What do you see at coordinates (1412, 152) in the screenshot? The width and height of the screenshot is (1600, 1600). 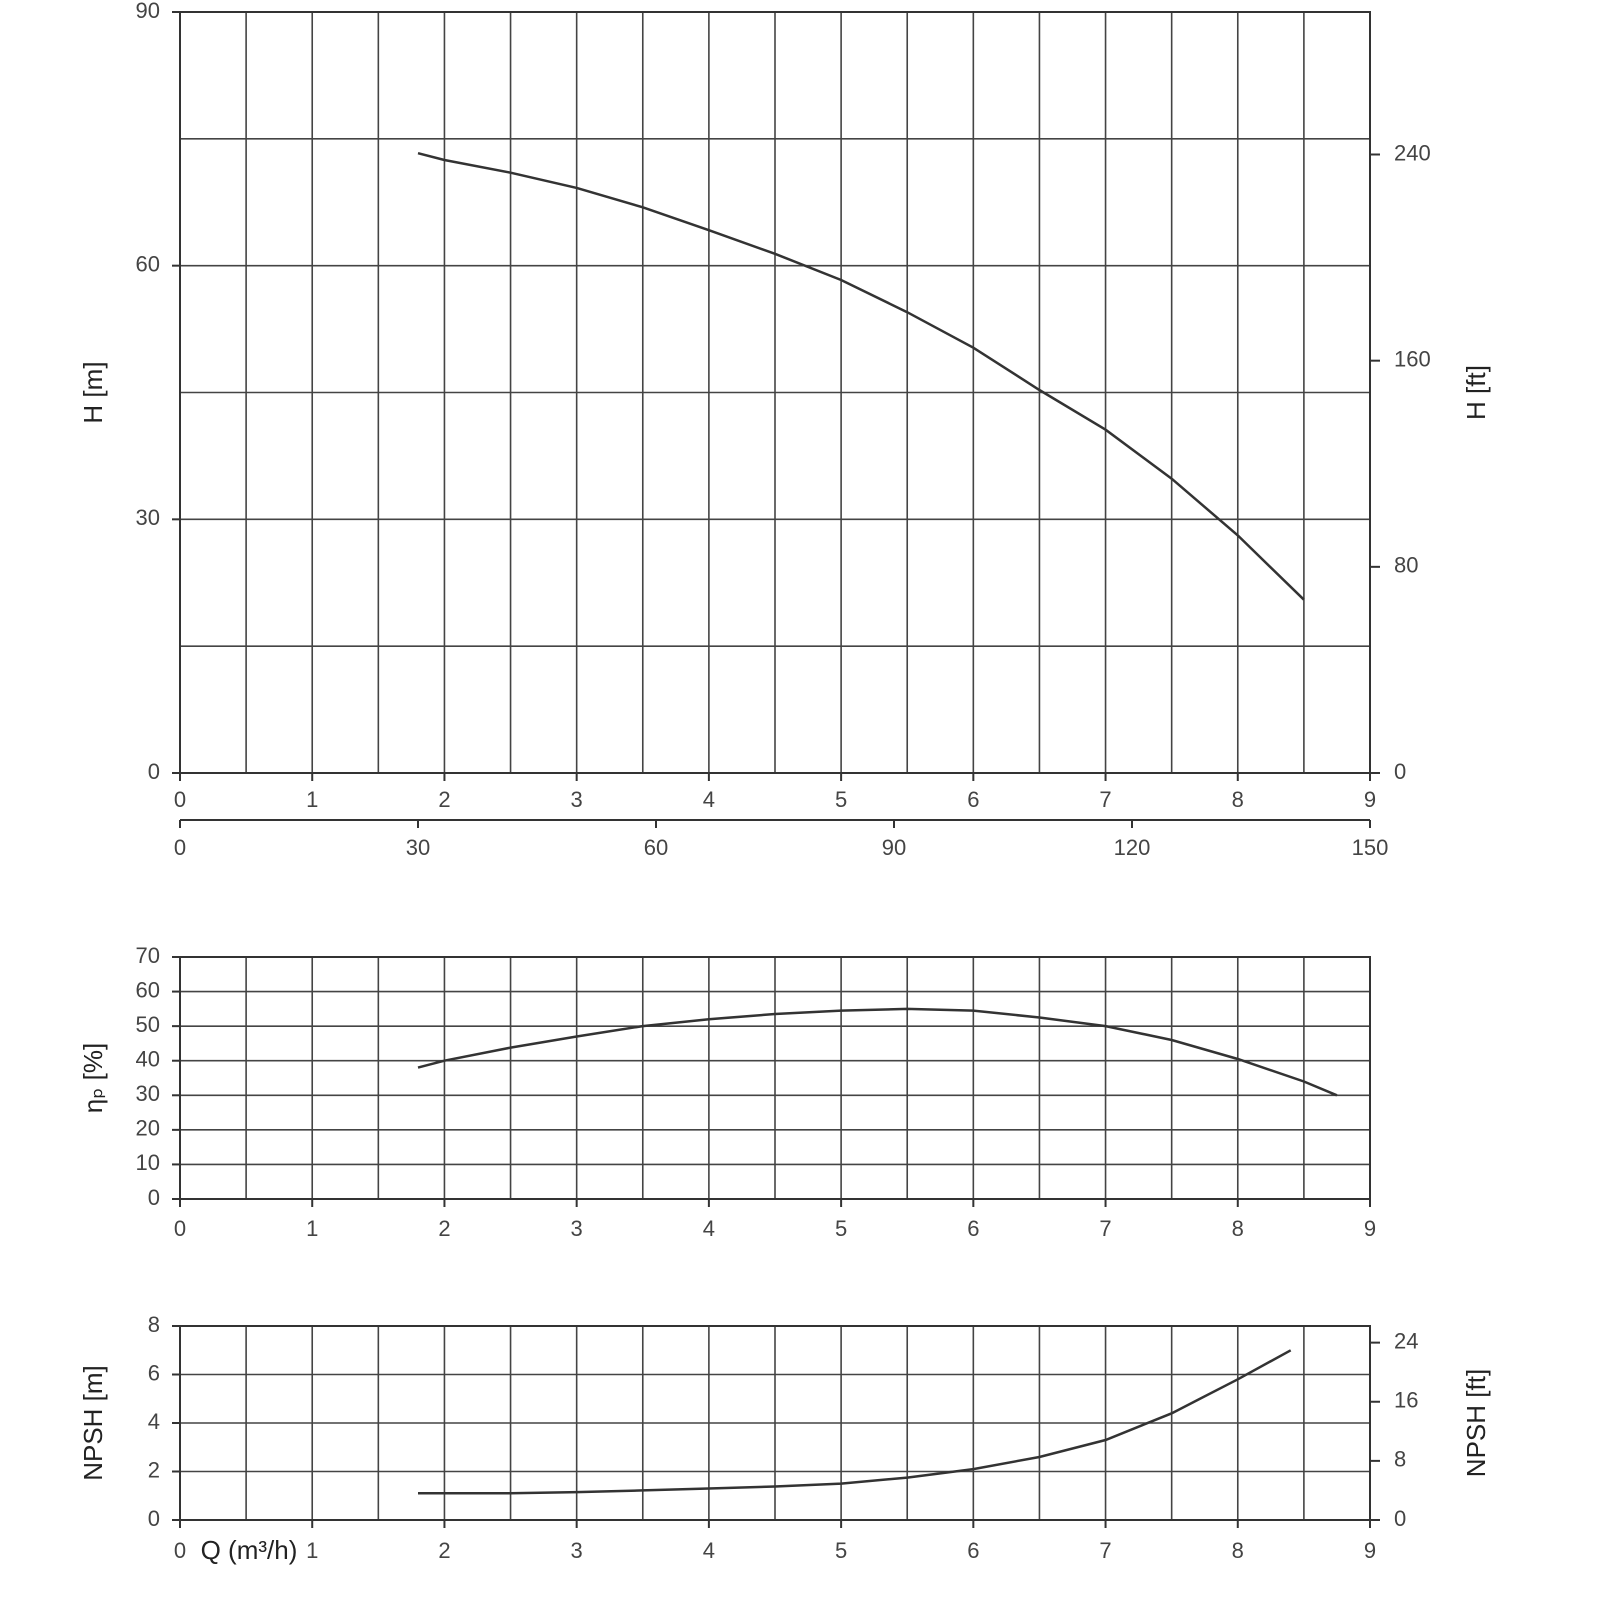 I see `y2-tick-label: 240` at bounding box center [1412, 152].